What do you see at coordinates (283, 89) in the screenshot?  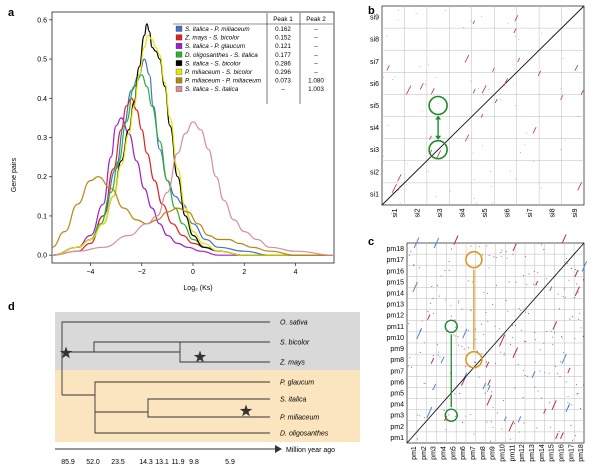 I see `legend-peak1: –` at bounding box center [283, 89].